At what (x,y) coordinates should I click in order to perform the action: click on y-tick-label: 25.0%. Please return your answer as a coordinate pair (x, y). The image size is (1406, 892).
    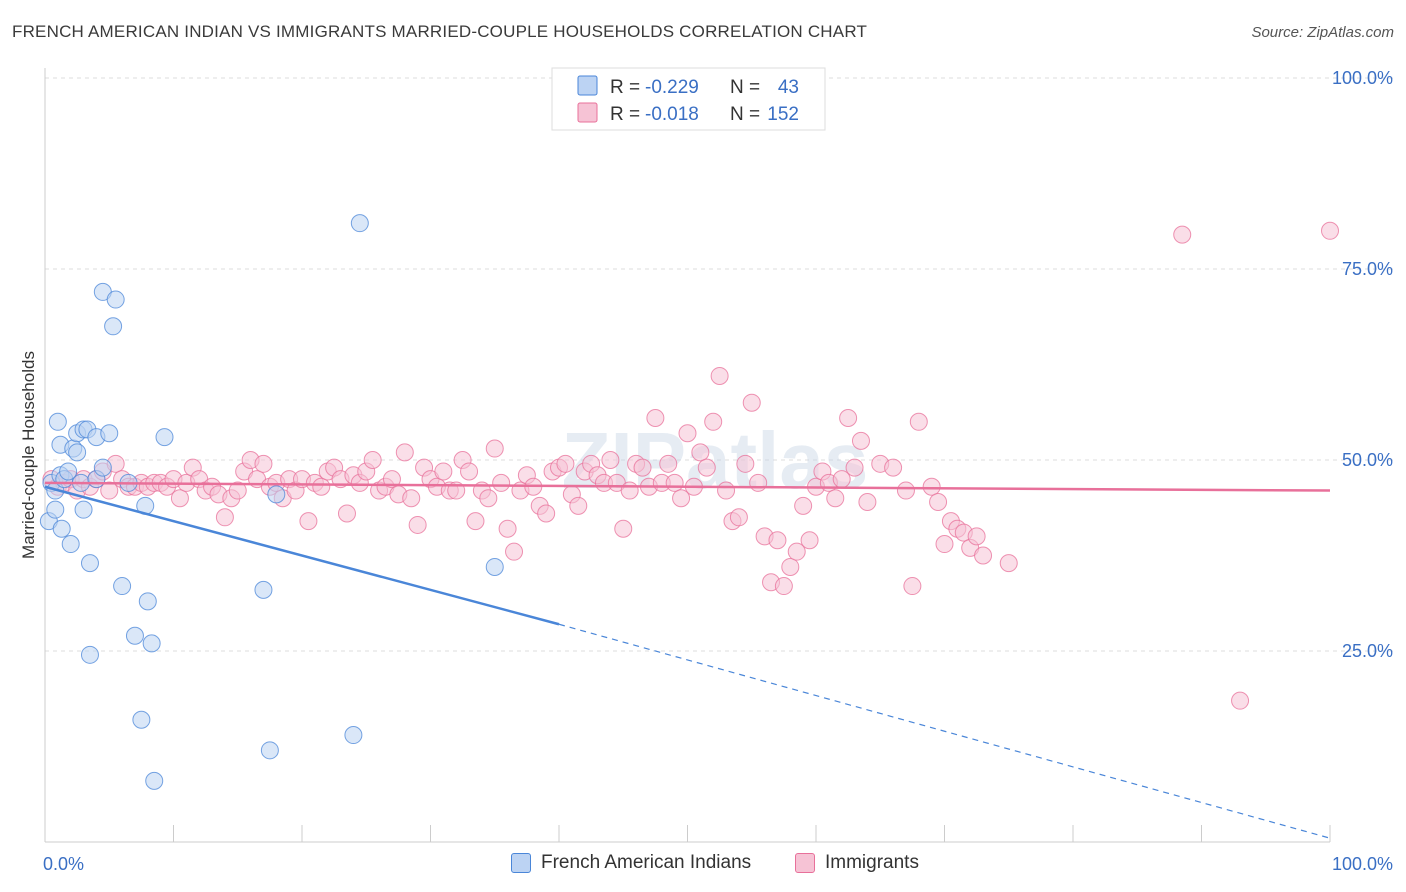
    Looking at the image, I should click on (1367, 651).